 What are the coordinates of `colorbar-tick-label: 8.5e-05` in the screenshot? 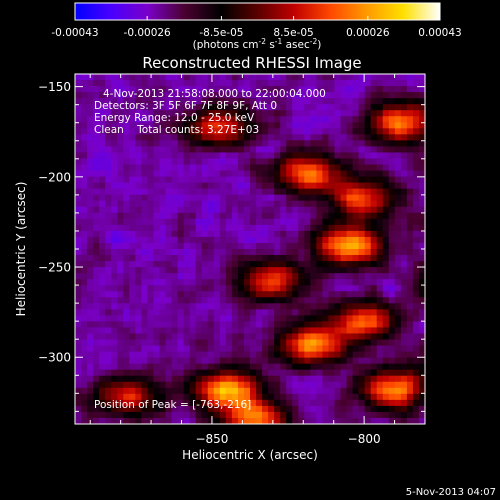 It's located at (293, 33).